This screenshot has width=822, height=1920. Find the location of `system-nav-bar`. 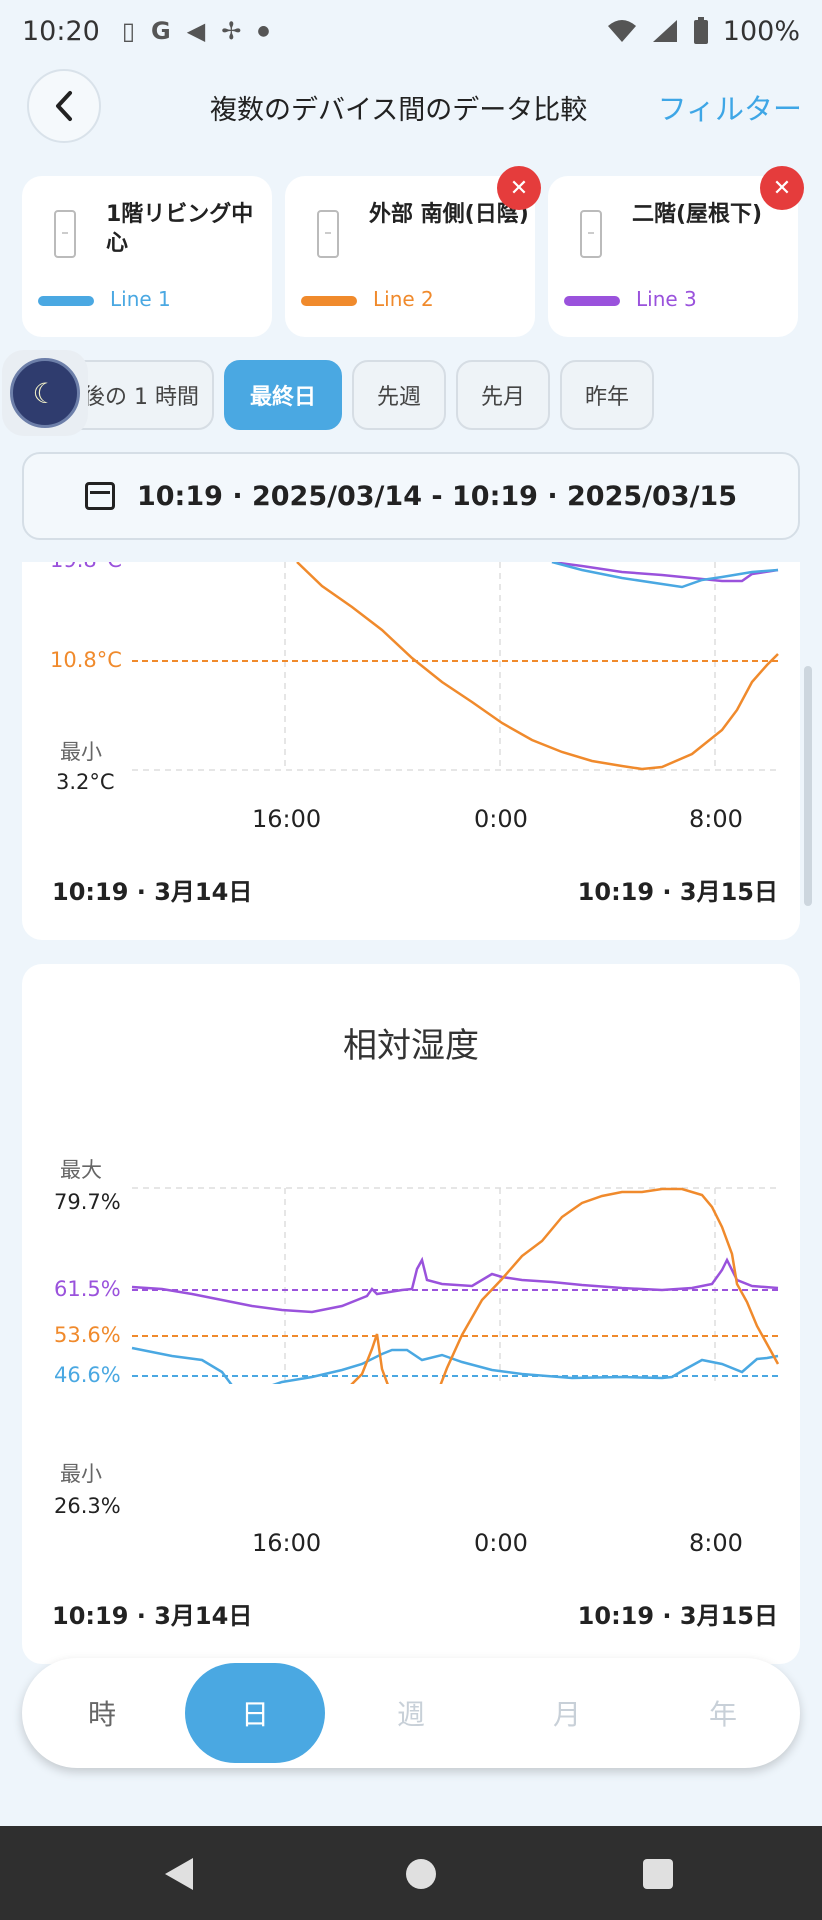

system-nav-bar is located at coordinates (411, 1873).